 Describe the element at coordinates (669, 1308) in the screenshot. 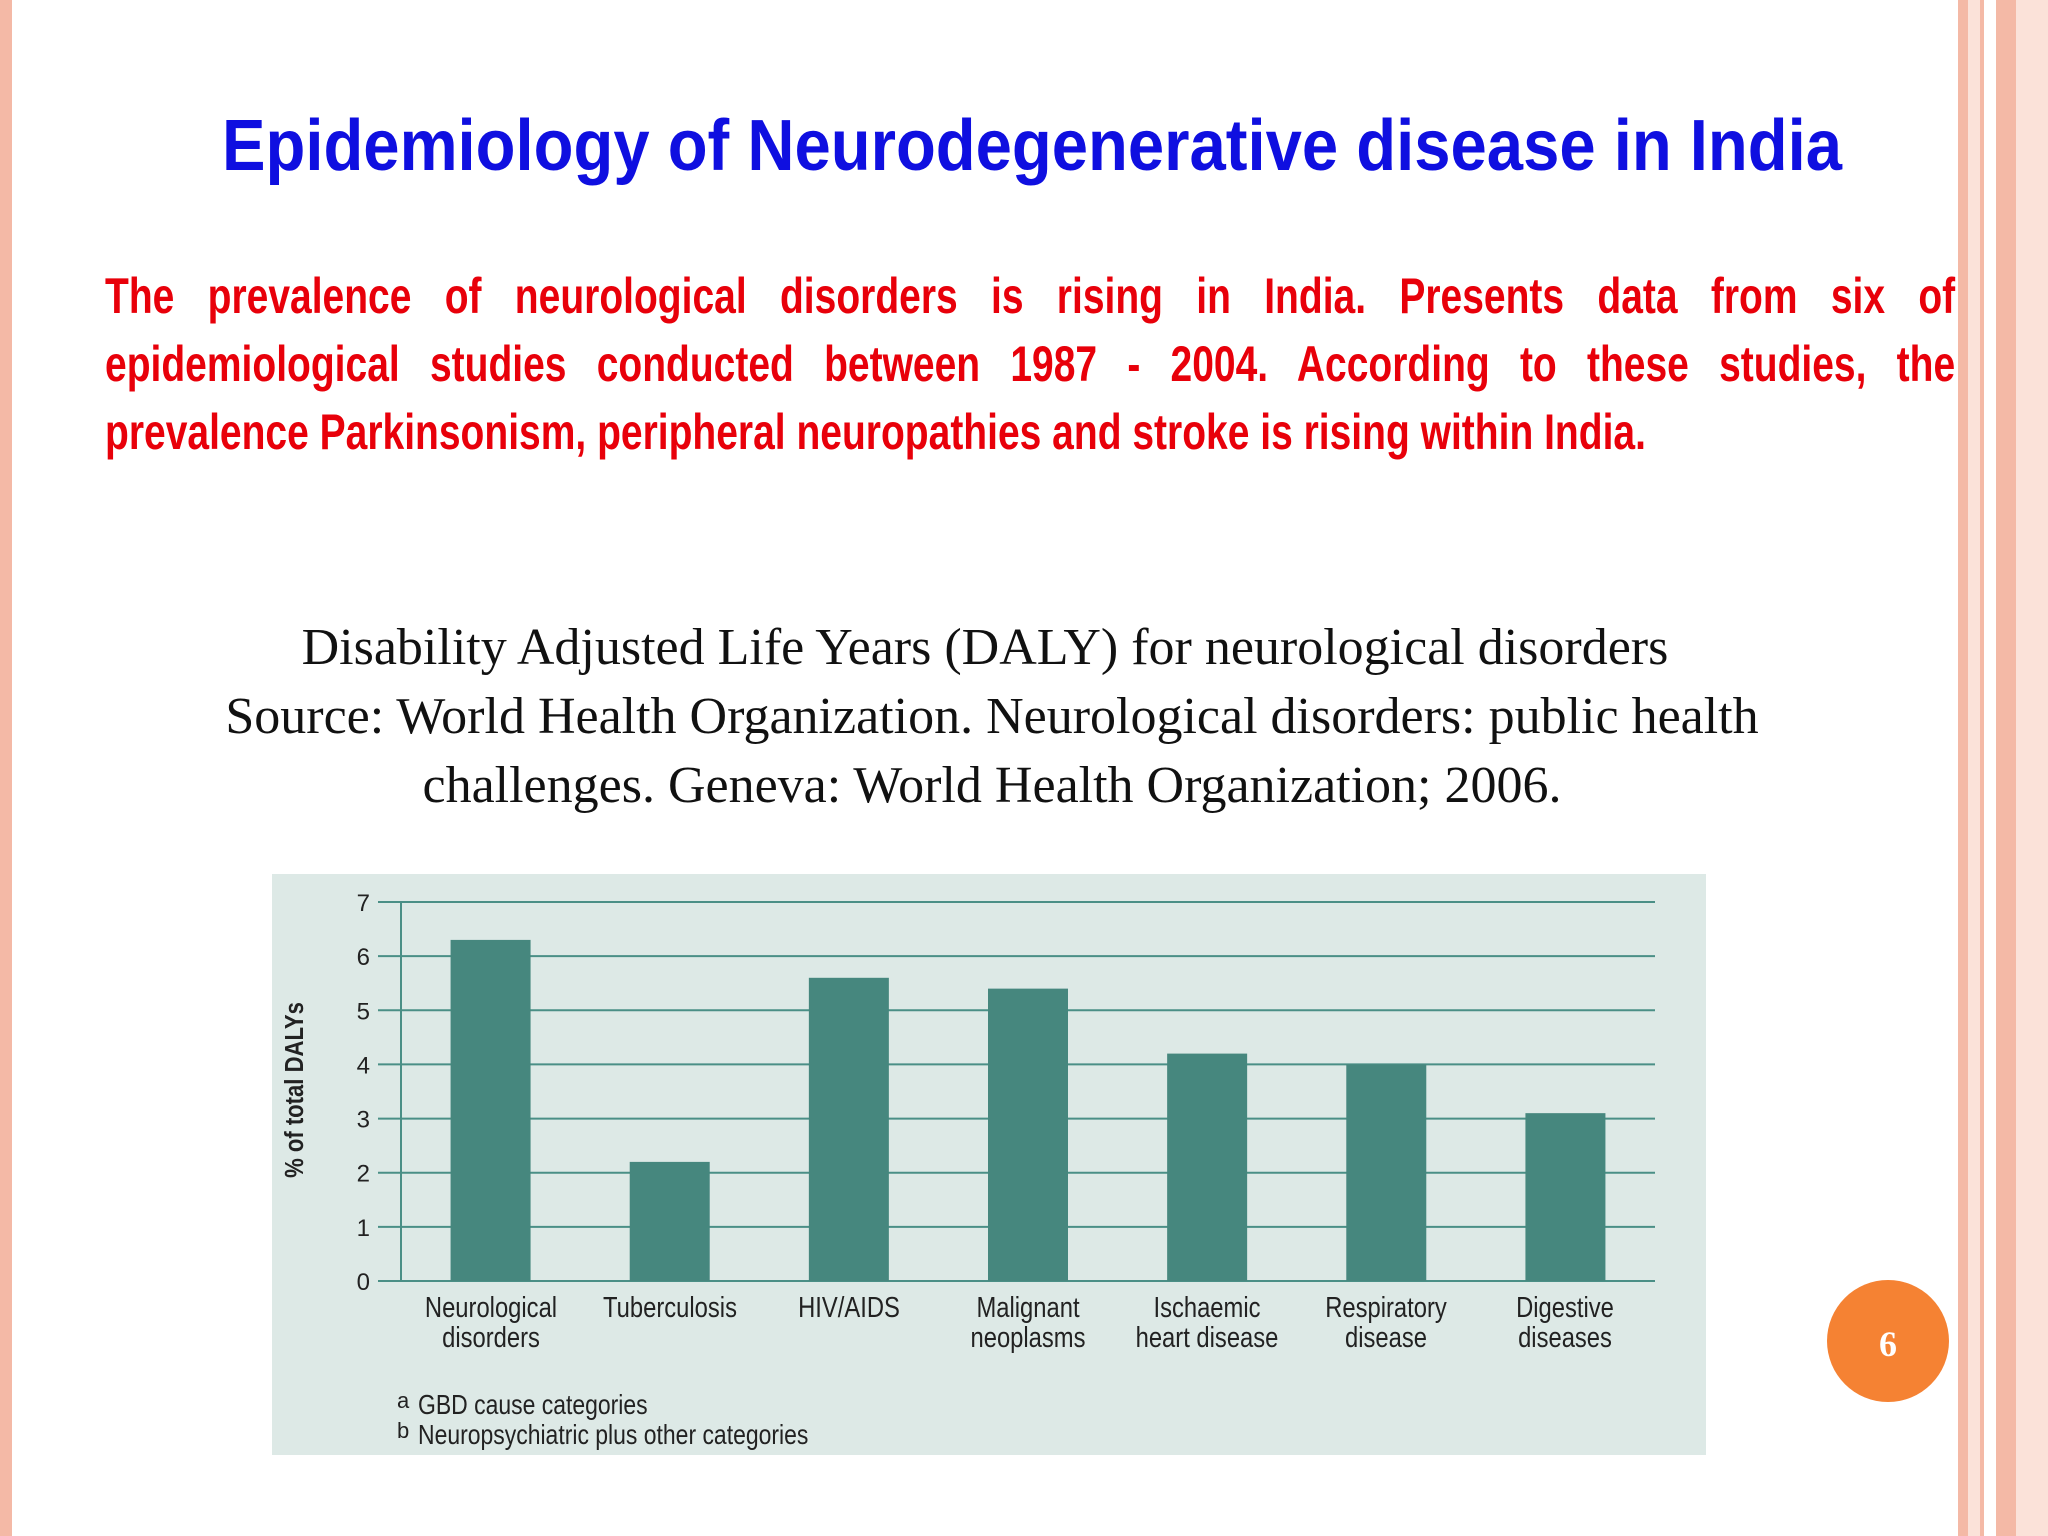

I see `x-tick-label: Tuberculosis` at that location.